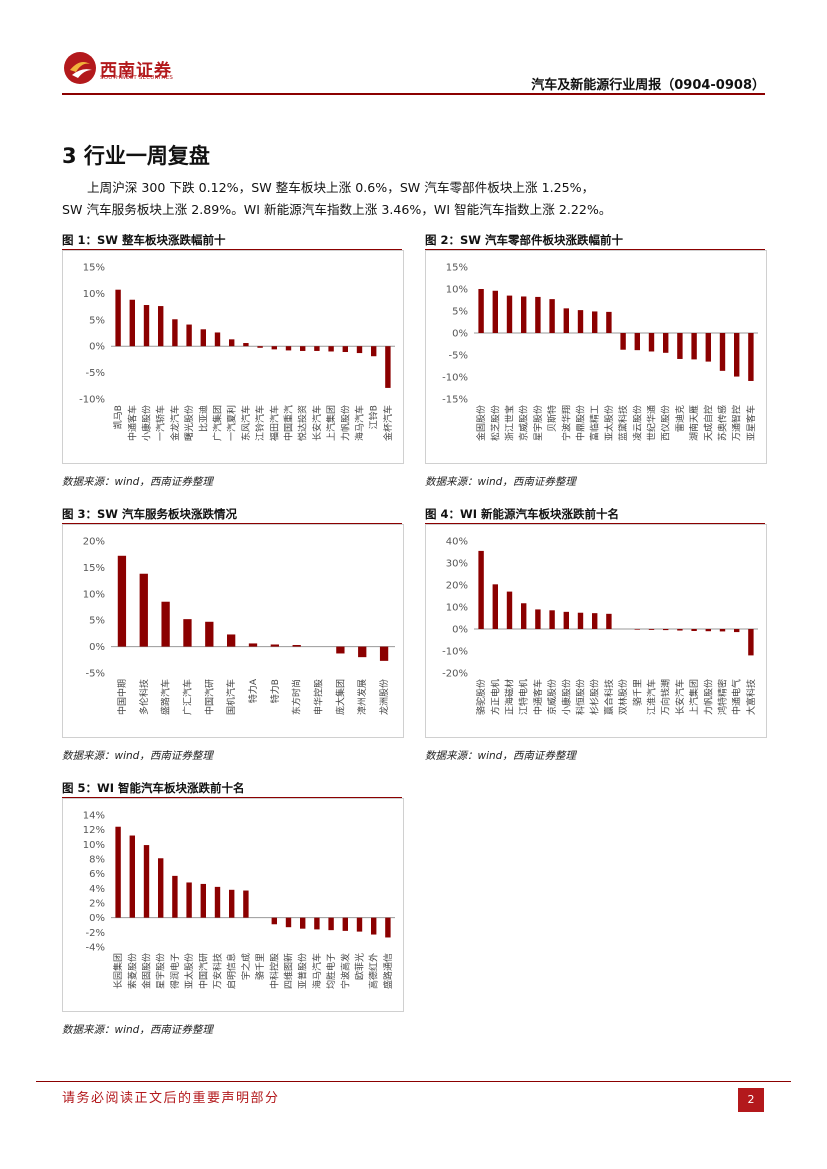 The height and width of the screenshot is (1169, 827). I want to click on figure-2-source: 数据来源：wind，西南证券整理, so click(500, 482).